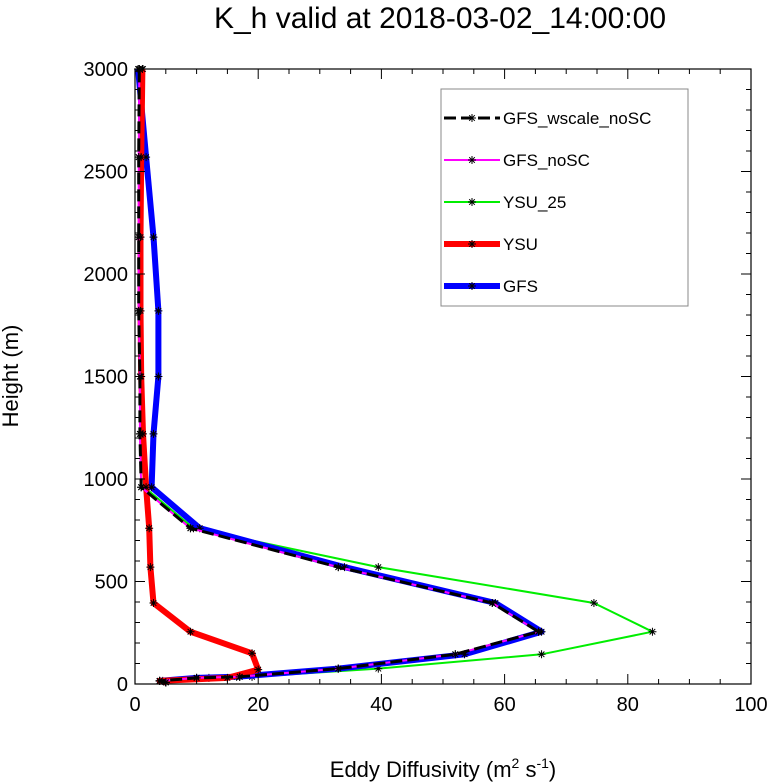 Image resolution: width=772 pixels, height=783 pixels. Describe the element at coordinates (106, 173) in the screenshot. I see `y-tick-label: 2500` at that location.